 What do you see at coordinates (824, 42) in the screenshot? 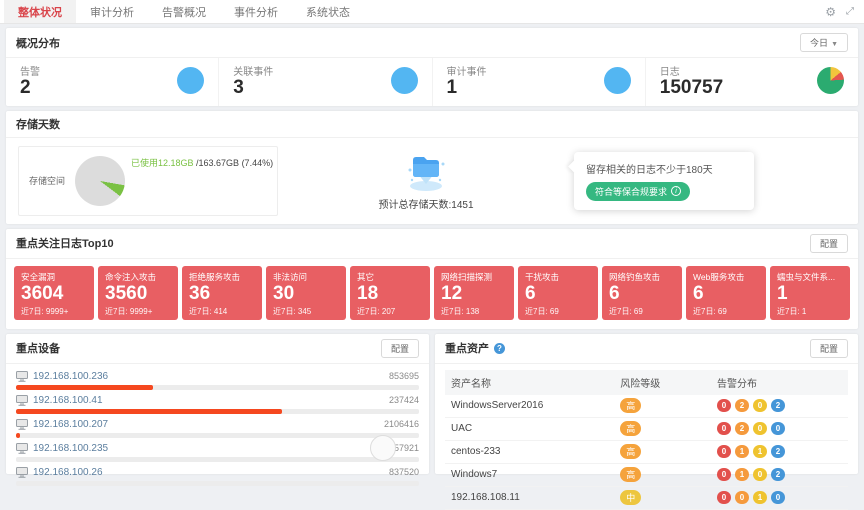
I see `date-range-dropdown: 今日 ▼` at bounding box center [824, 42].